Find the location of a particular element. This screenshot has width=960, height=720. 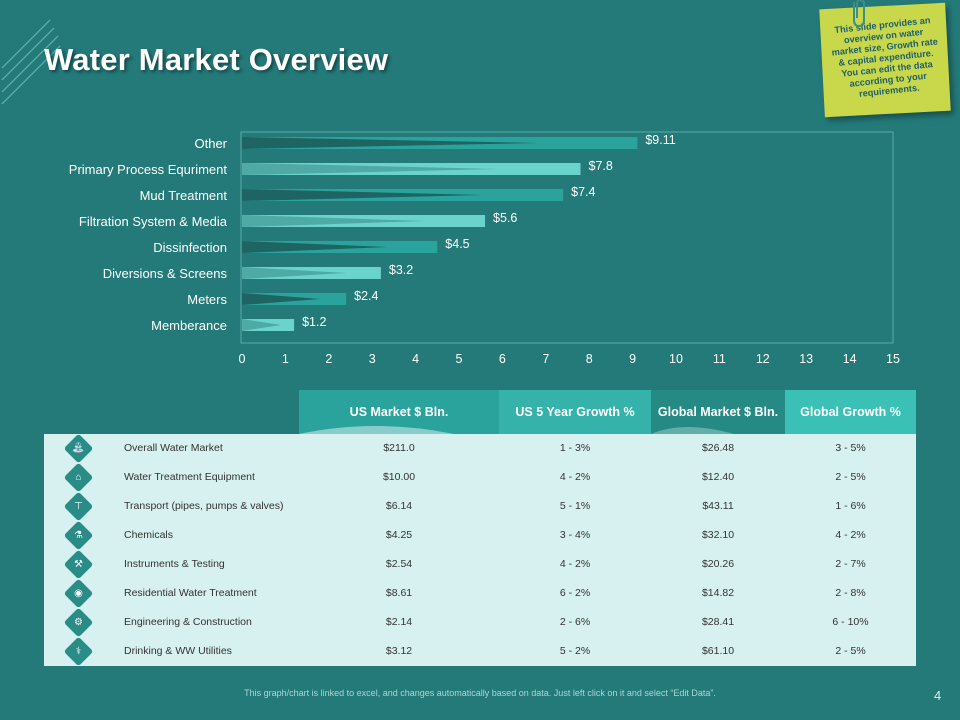

cell-us-market: $2.14 is located at coordinates (399, 622).